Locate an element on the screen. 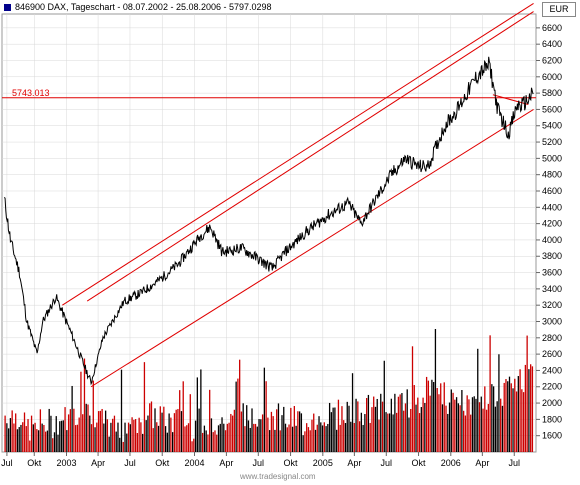 This screenshot has height=485, width=580. x-tick-label: 2004 is located at coordinates (194, 463).